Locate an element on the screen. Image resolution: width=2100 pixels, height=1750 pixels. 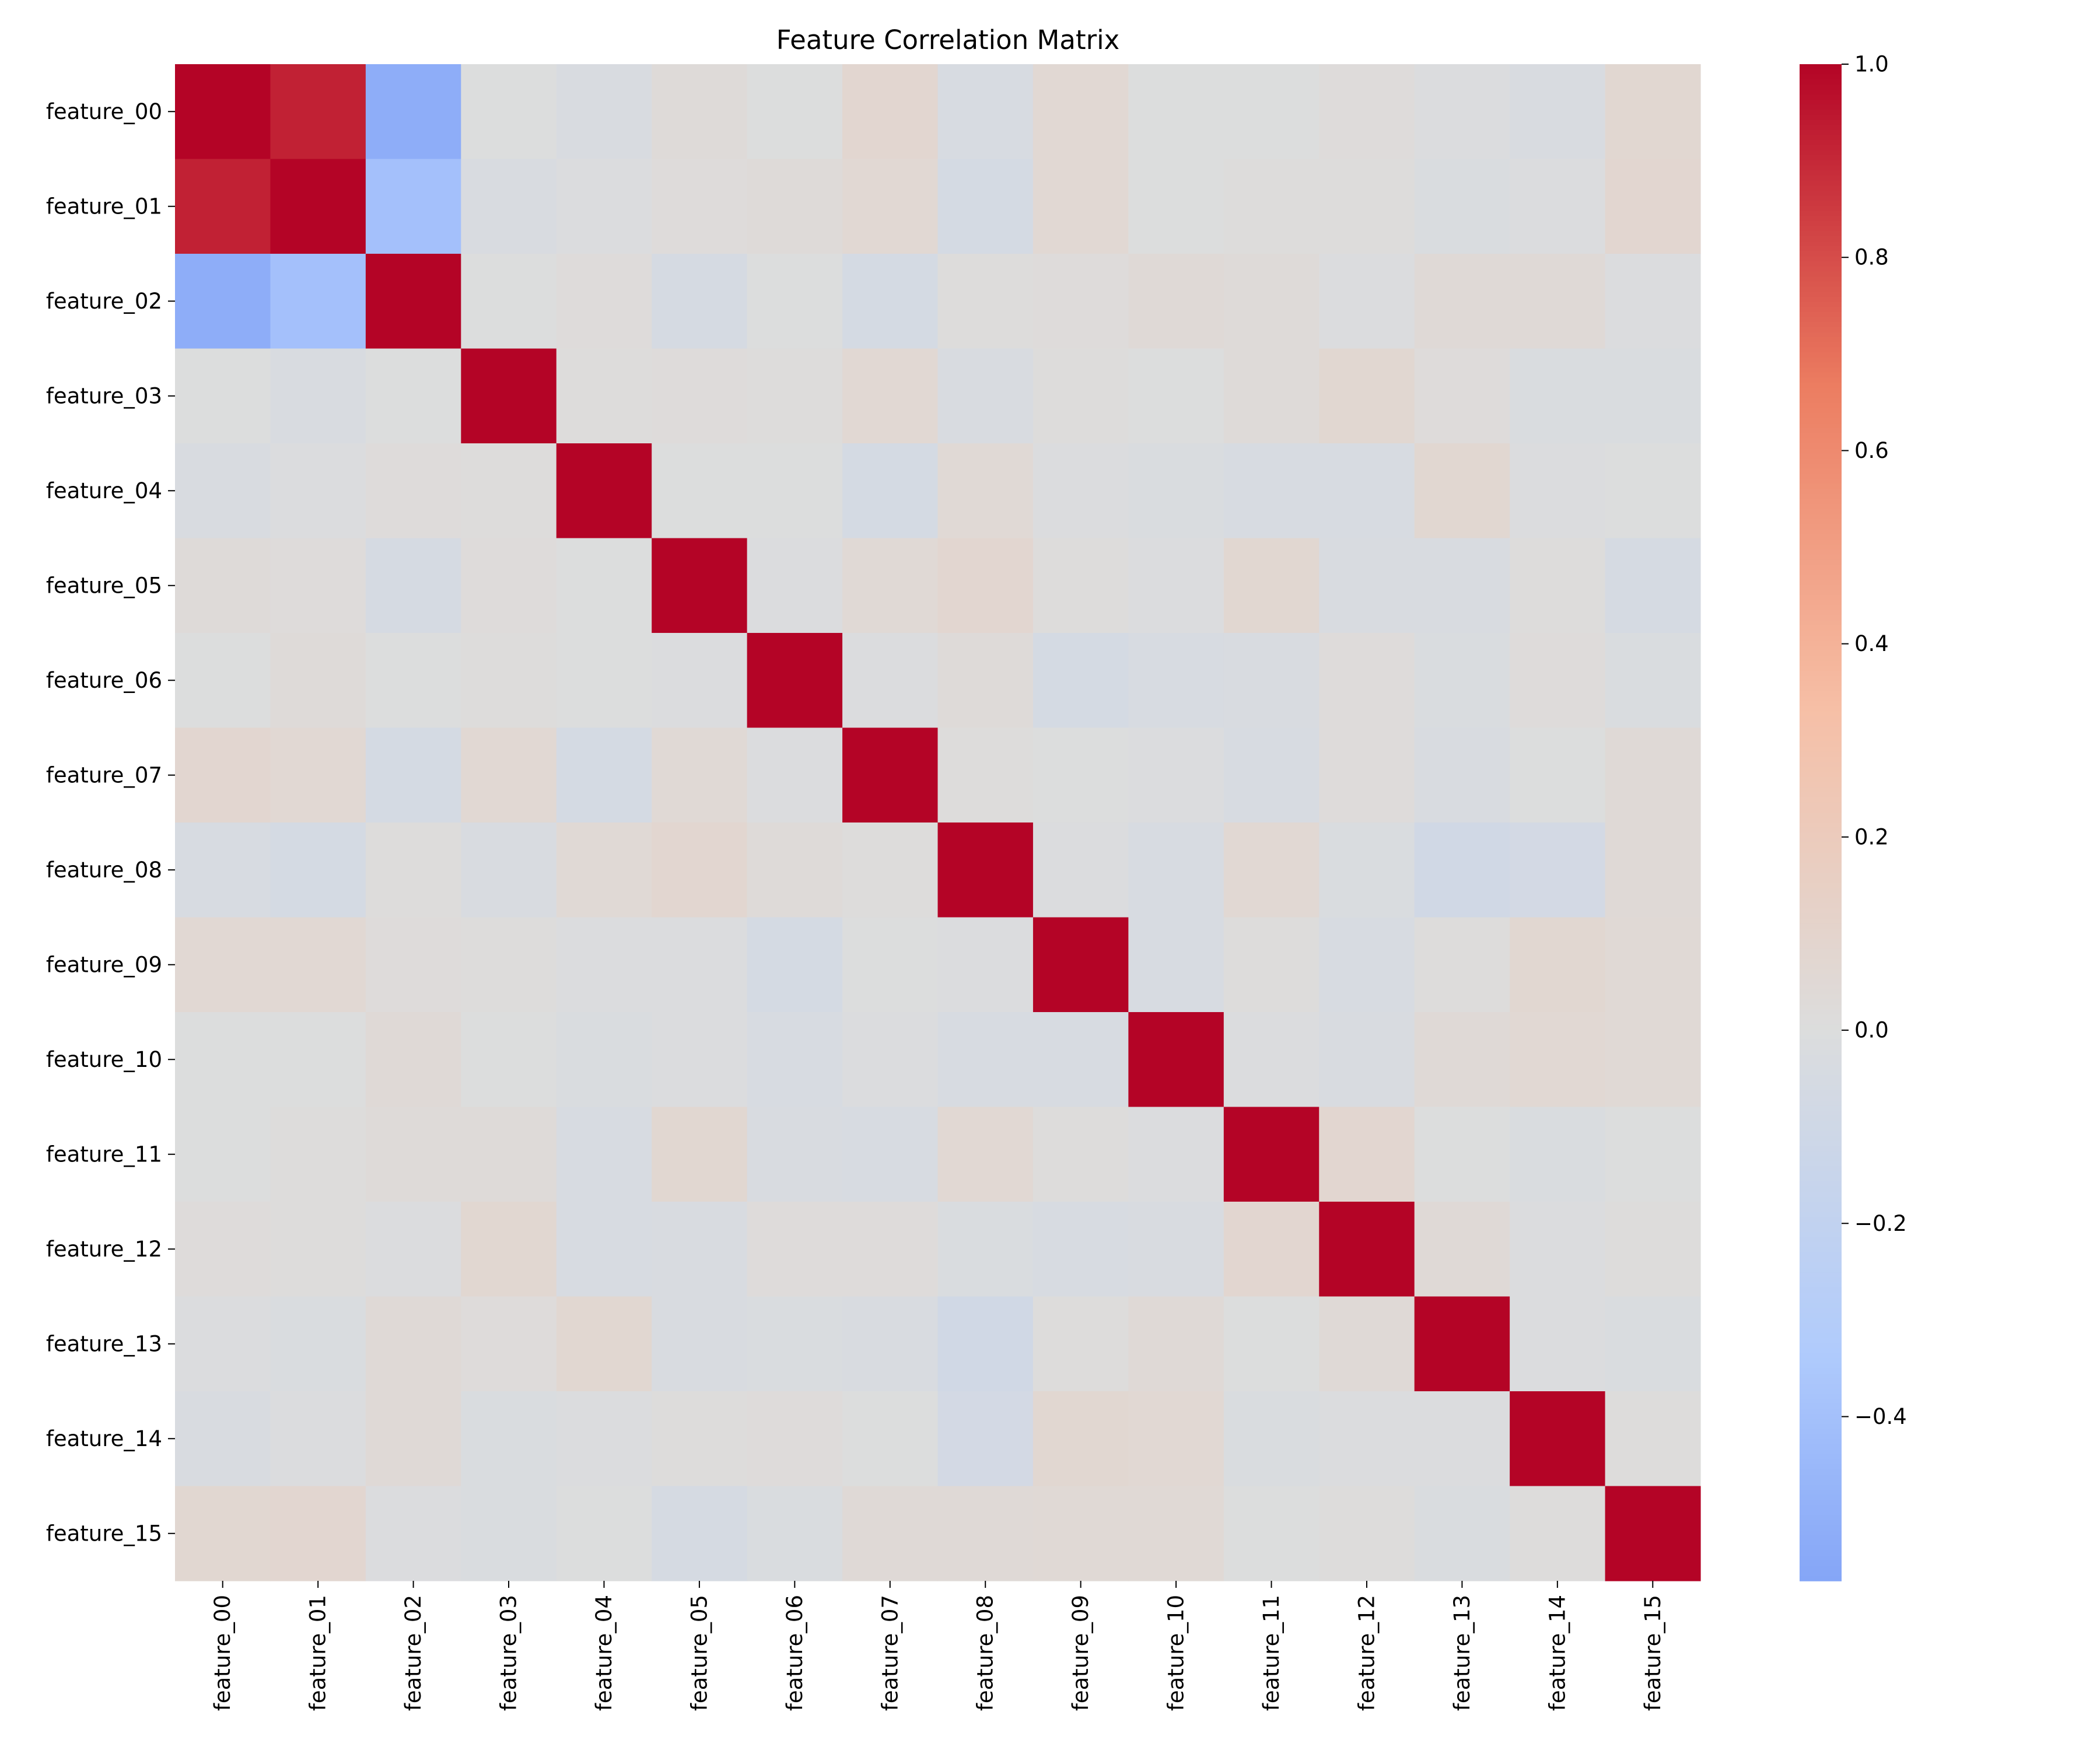
y-tick-label: feature_01 is located at coordinates (104, 206).